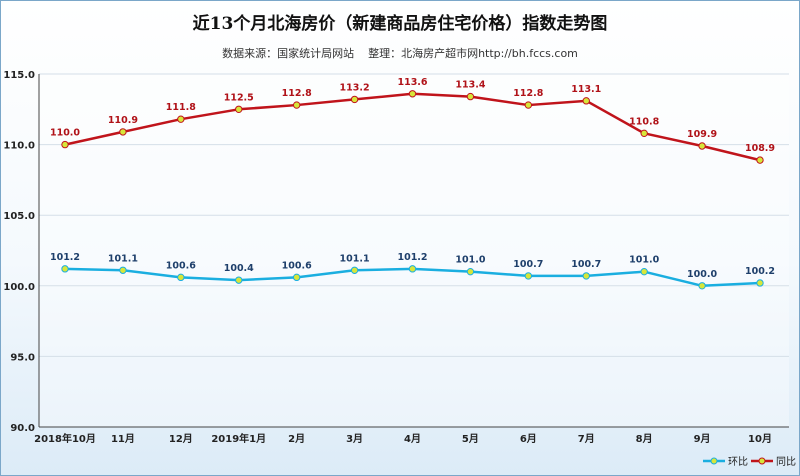 Image resolution: width=800 pixels, height=476 pixels. Describe the element at coordinates (19, 287) in the screenshot. I see `y-tick-label: 100.0` at that location.